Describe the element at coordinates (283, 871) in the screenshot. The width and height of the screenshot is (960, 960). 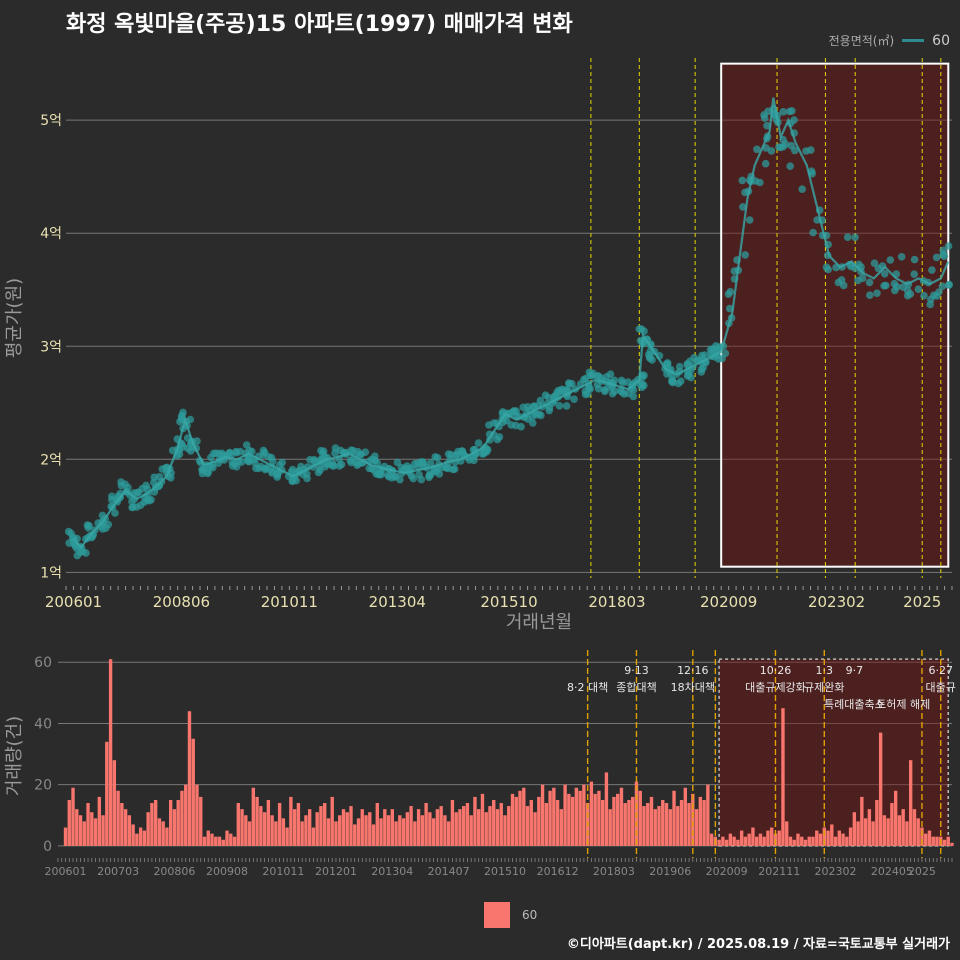
I see `x-tick-label: 201011` at that location.